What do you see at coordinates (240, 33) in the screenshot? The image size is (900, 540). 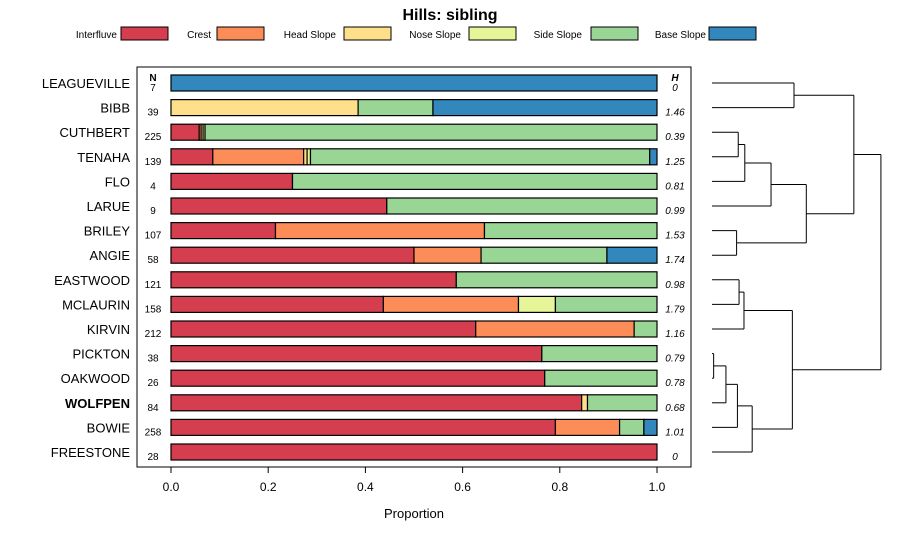 I see `legend-swatch-crest` at bounding box center [240, 33].